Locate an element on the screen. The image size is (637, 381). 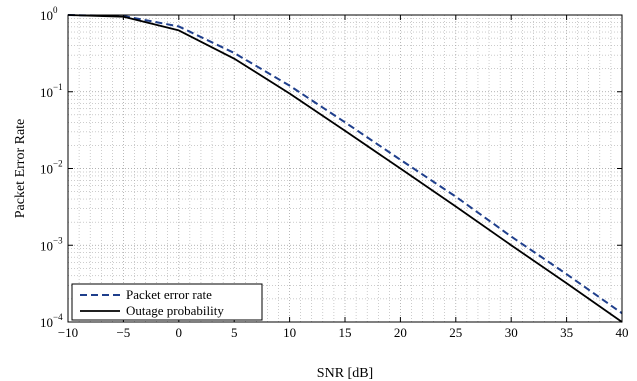
legend-label-packet-error-rate: Packet error rate is located at coordinates (169, 294).